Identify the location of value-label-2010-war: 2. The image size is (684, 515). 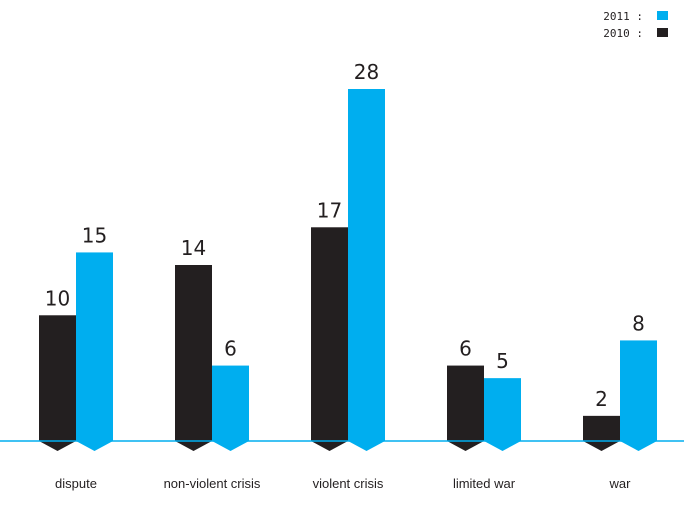
(601, 399).